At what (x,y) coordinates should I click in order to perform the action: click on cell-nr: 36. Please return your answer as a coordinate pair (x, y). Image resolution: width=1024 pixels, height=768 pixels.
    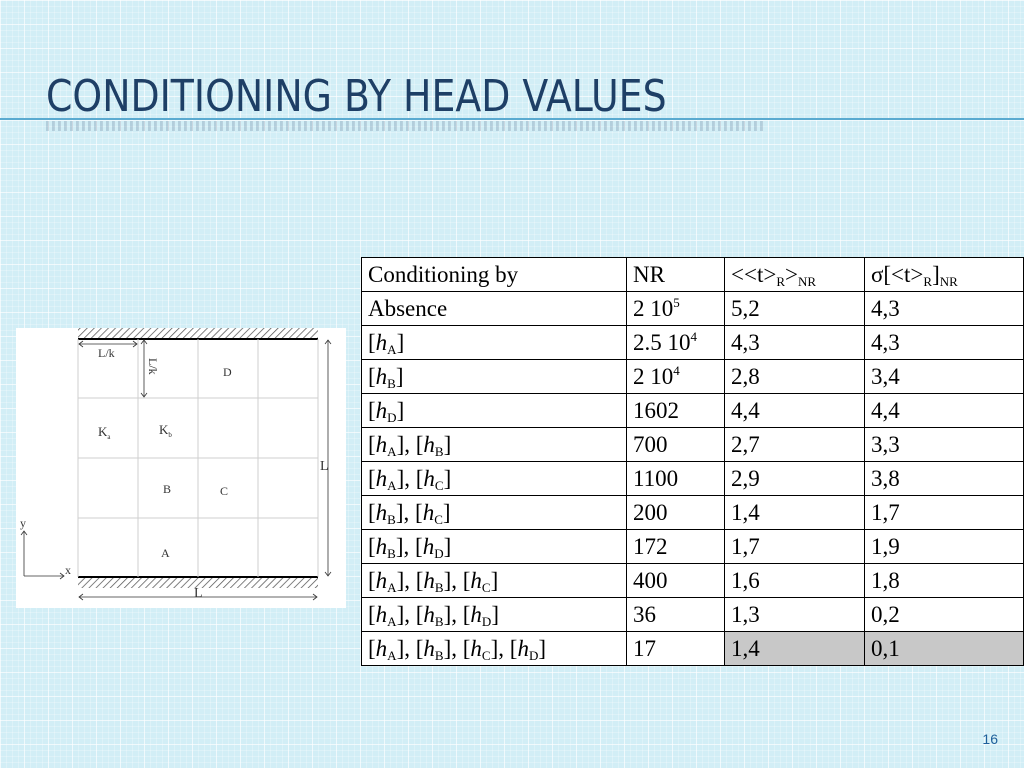
    Looking at the image, I should click on (675, 614).